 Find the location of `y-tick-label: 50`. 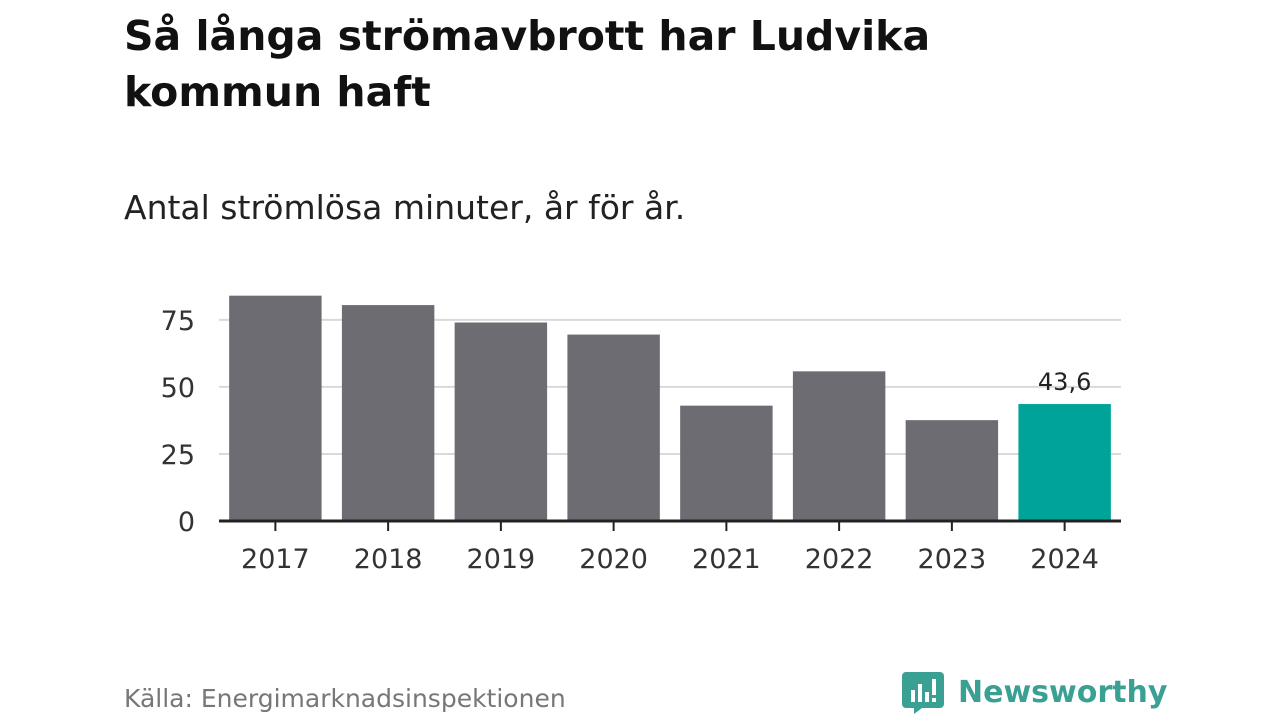

y-tick-label: 50 is located at coordinates (178, 388).